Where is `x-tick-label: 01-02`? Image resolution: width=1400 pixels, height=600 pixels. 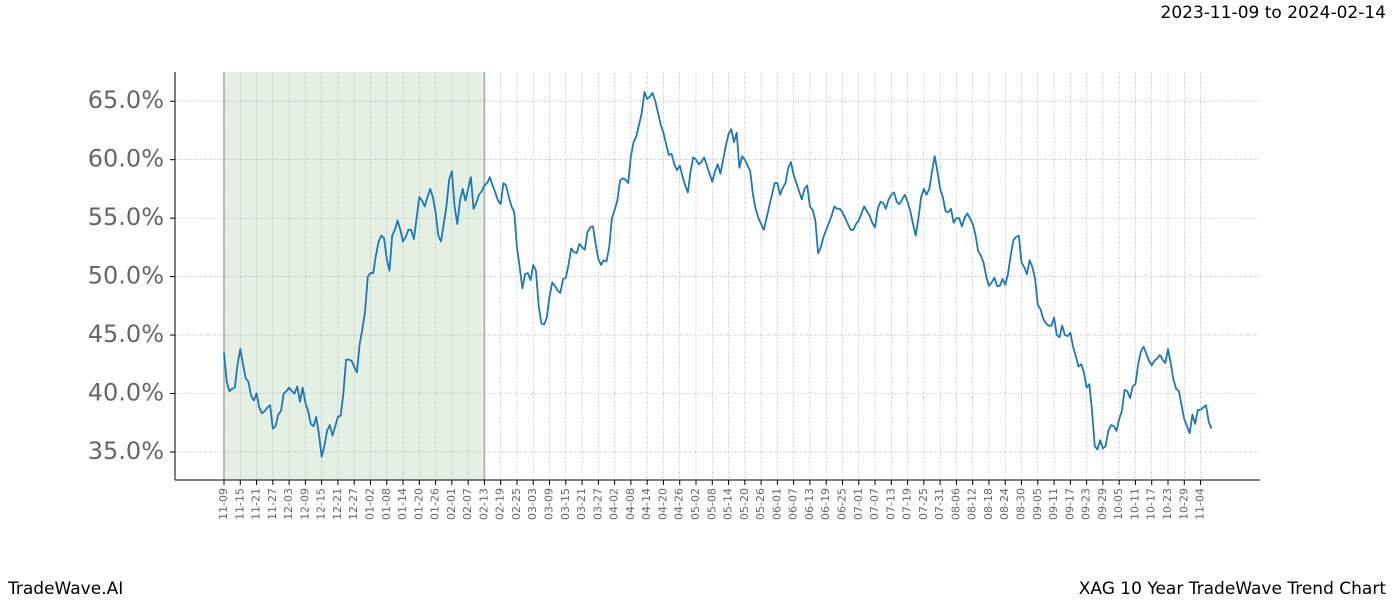 x-tick-label: 01-02 is located at coordinates (369, 504).